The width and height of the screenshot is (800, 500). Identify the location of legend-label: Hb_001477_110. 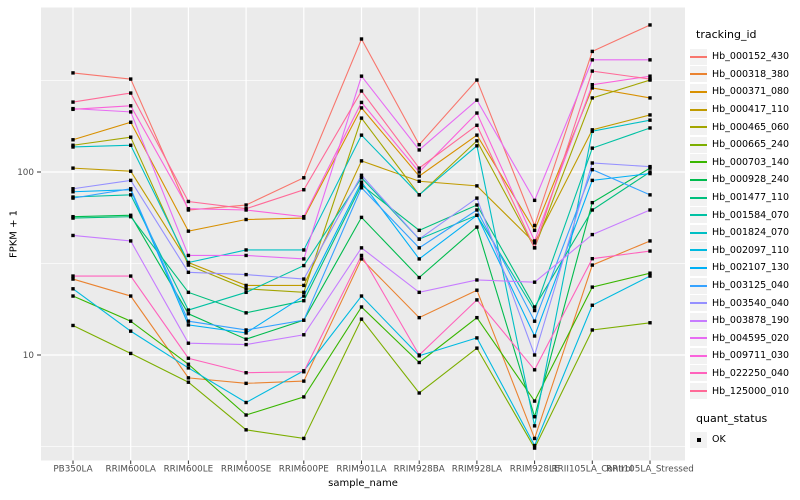
(751, 198).